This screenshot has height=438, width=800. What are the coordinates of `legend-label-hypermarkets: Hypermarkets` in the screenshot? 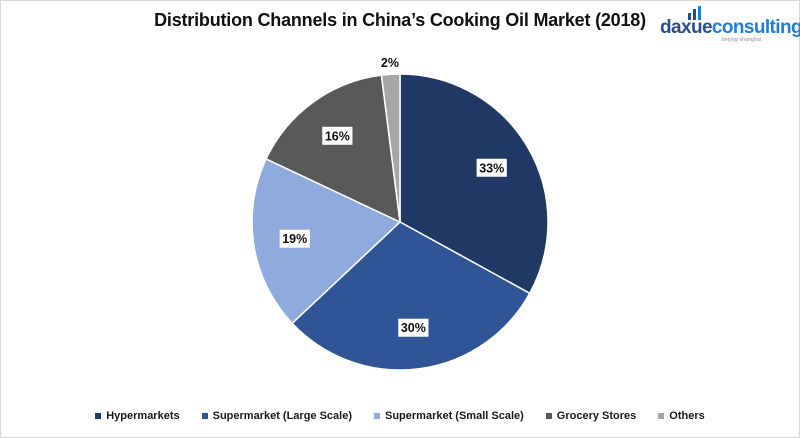 It's located at (143, 416).